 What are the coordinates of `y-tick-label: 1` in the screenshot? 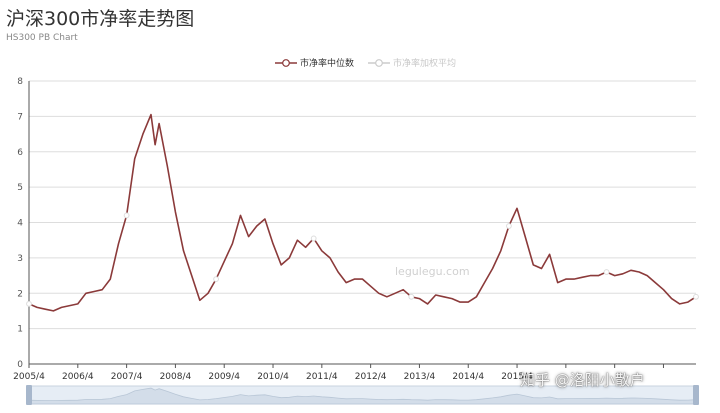 It's located at (20, 330).